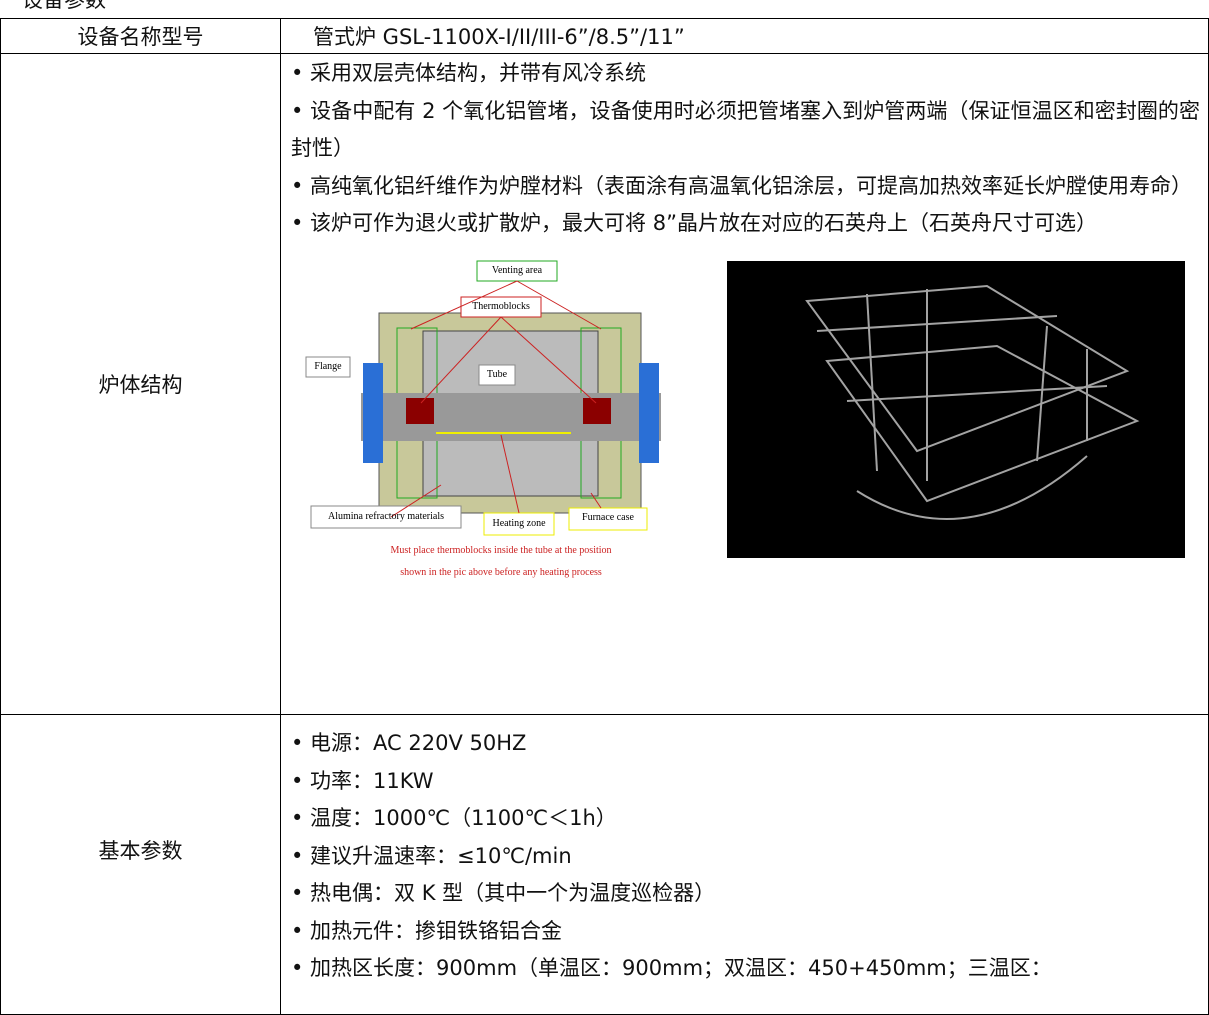  What do you see at coordinates (454, 818) in the screenshot?
I see `list-item: • 温度：1000℃（1100℃＜1h）` at bounding box center [454, 818].